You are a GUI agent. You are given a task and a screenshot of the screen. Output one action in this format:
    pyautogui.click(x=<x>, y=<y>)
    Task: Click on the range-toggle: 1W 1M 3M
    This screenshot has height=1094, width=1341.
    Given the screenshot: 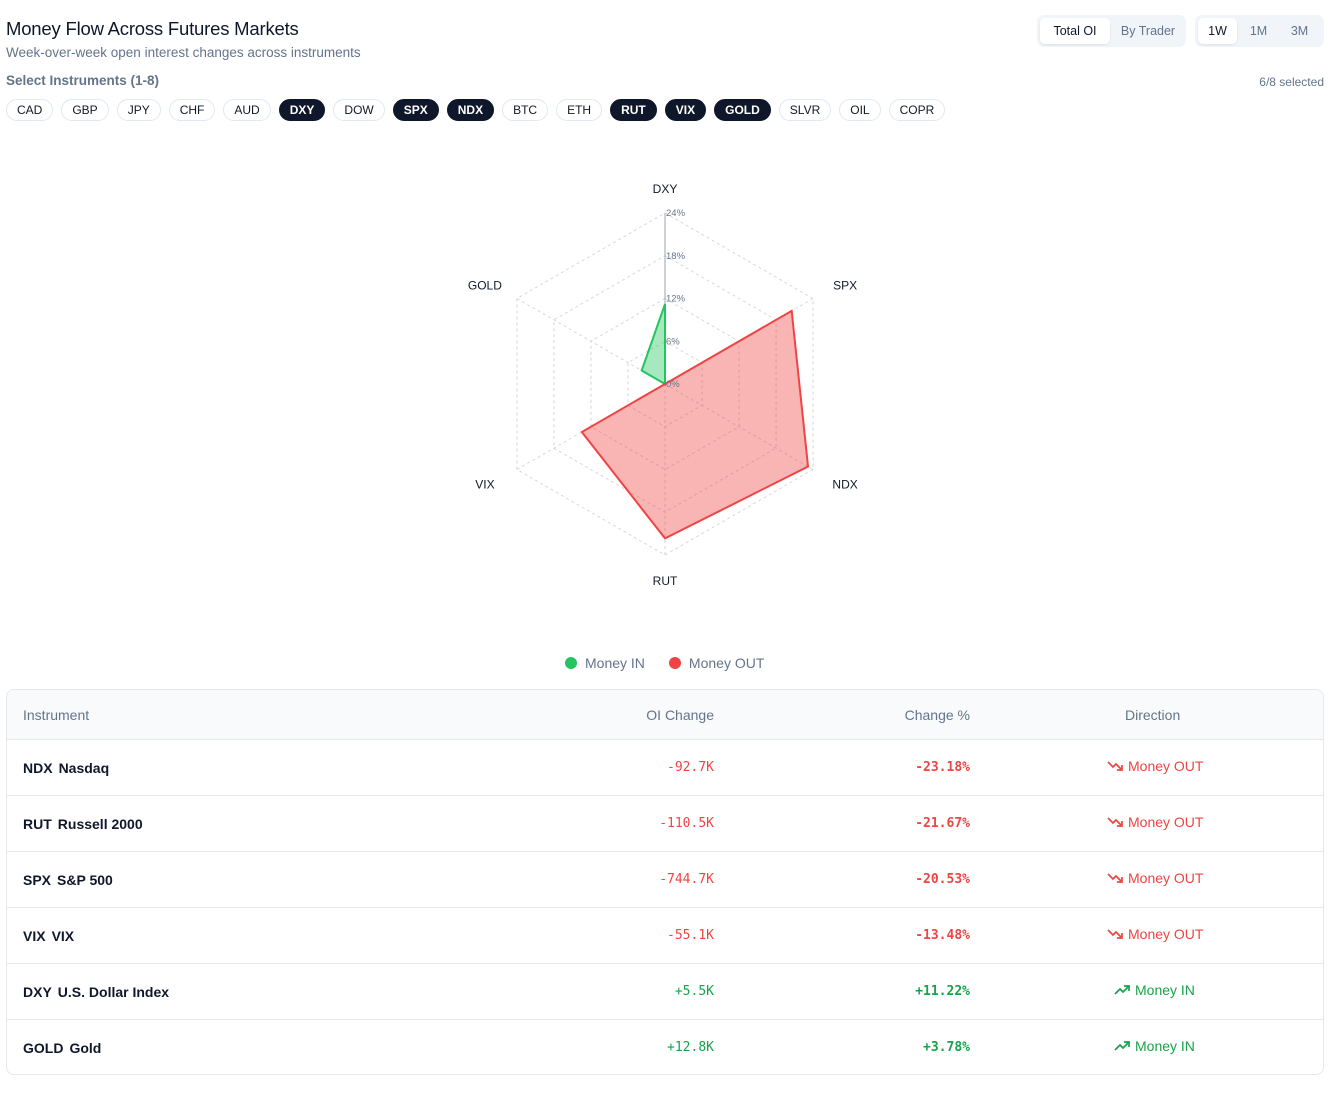 What is the action you would take?
    pyautogui.click(x=1259, y=31)
    